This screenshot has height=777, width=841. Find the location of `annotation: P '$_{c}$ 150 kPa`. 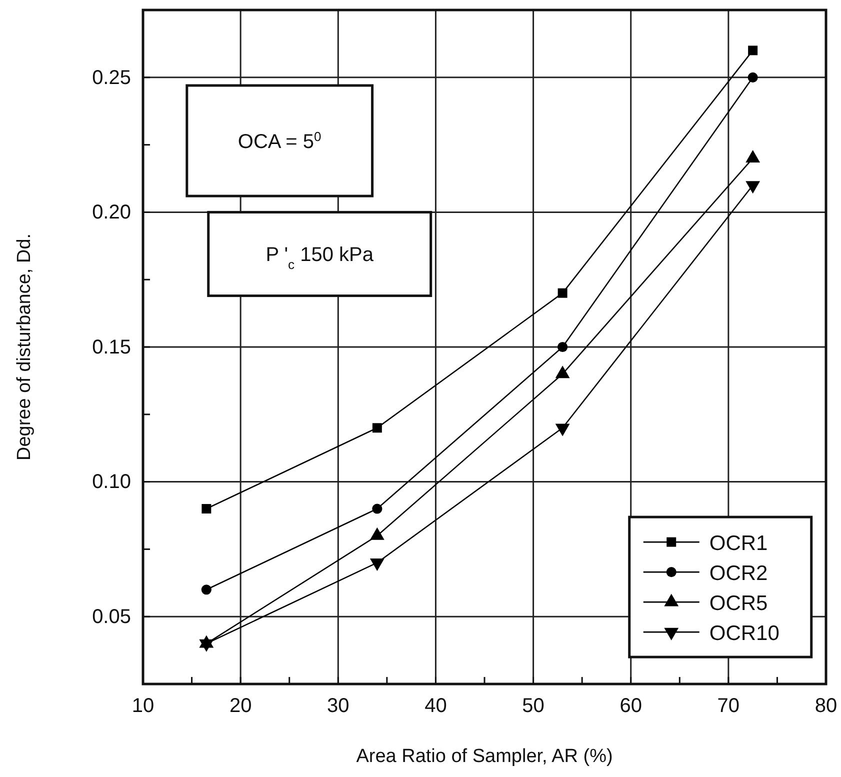

annotation: P '$_{c}$ 150 kPa is located at coordinates (320, 258).